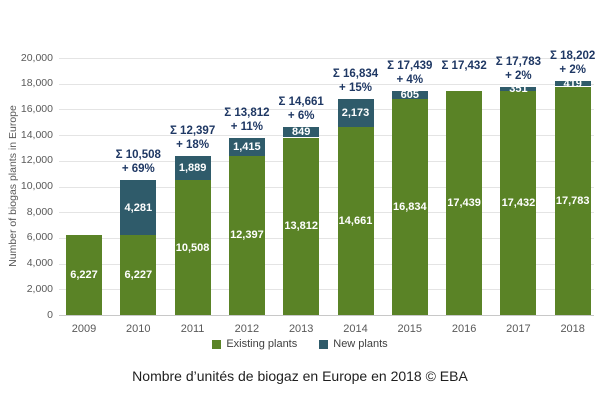  Describe the element at coordinates (301, 115) in the screenshot. I see `total-pct-text: + 6%` at that location.